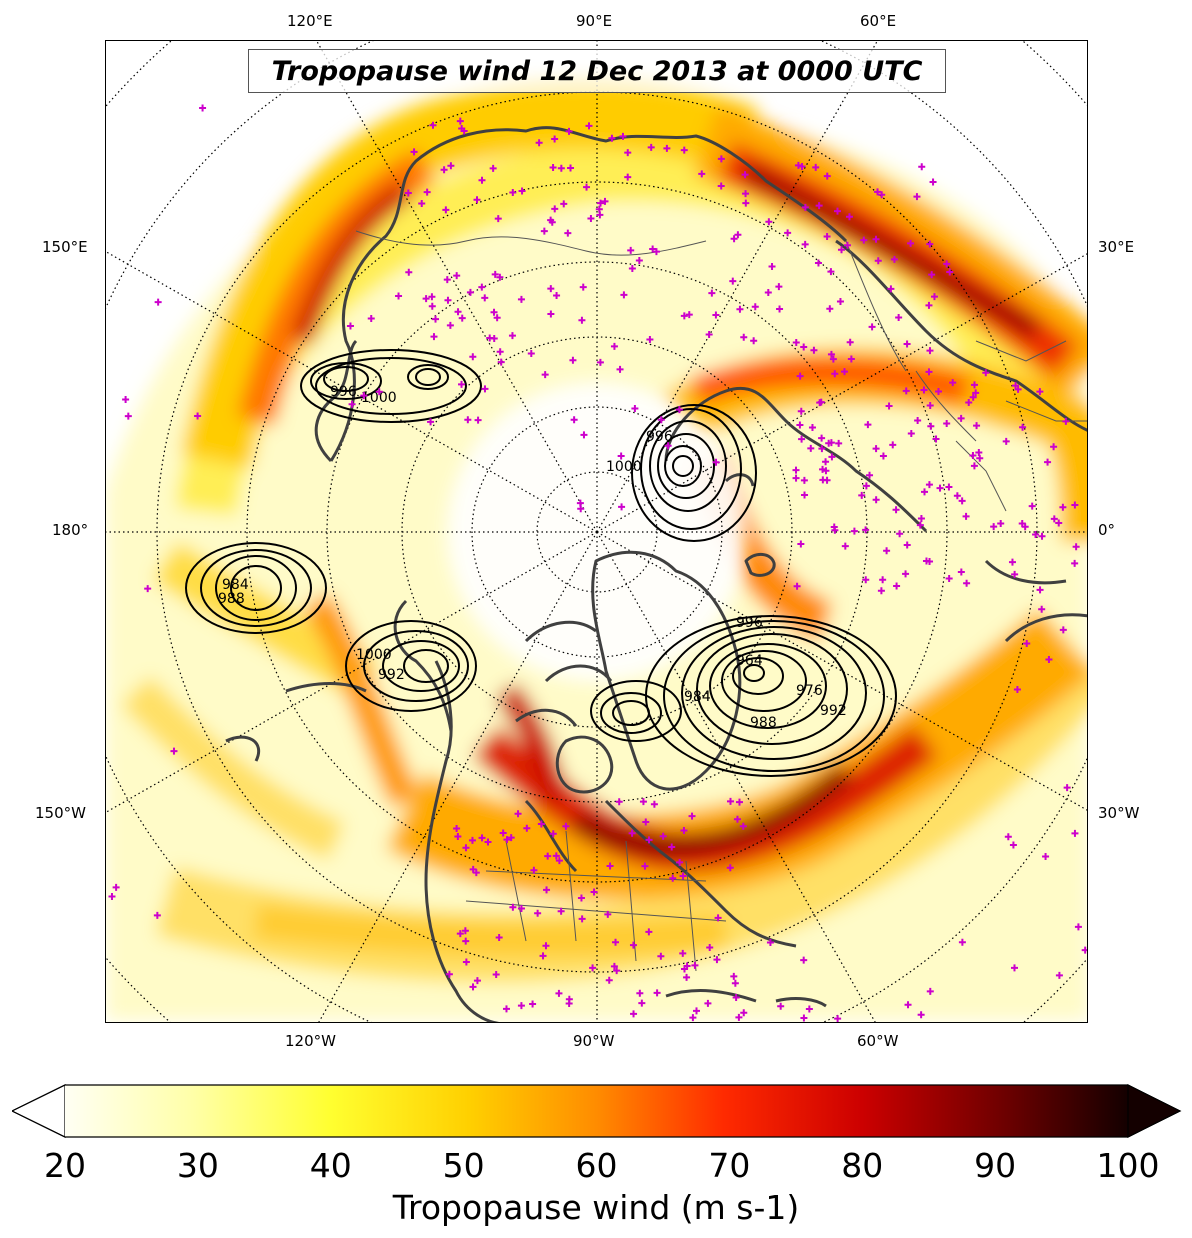 The height and width of the screenshot is (1238, 1192). Describe the element at coordinates (596, 1111) in the screenshot. I see `colorbar-gradient` at that location.